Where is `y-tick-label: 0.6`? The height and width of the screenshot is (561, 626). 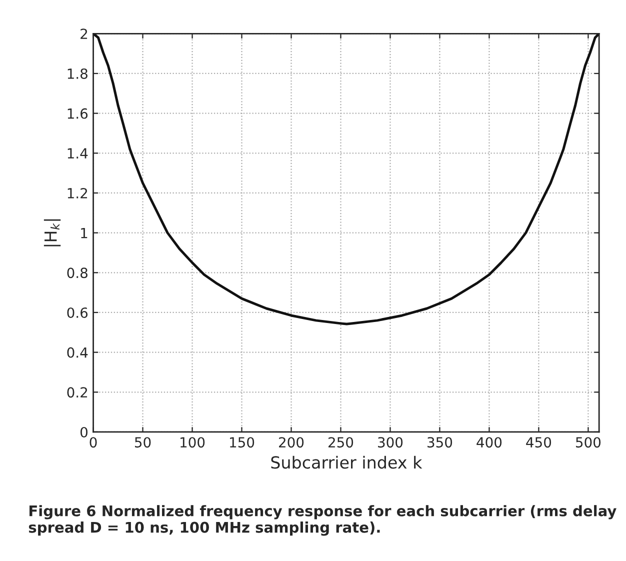 y-tick-label: 0.6 is located at coordinates (77, 312).